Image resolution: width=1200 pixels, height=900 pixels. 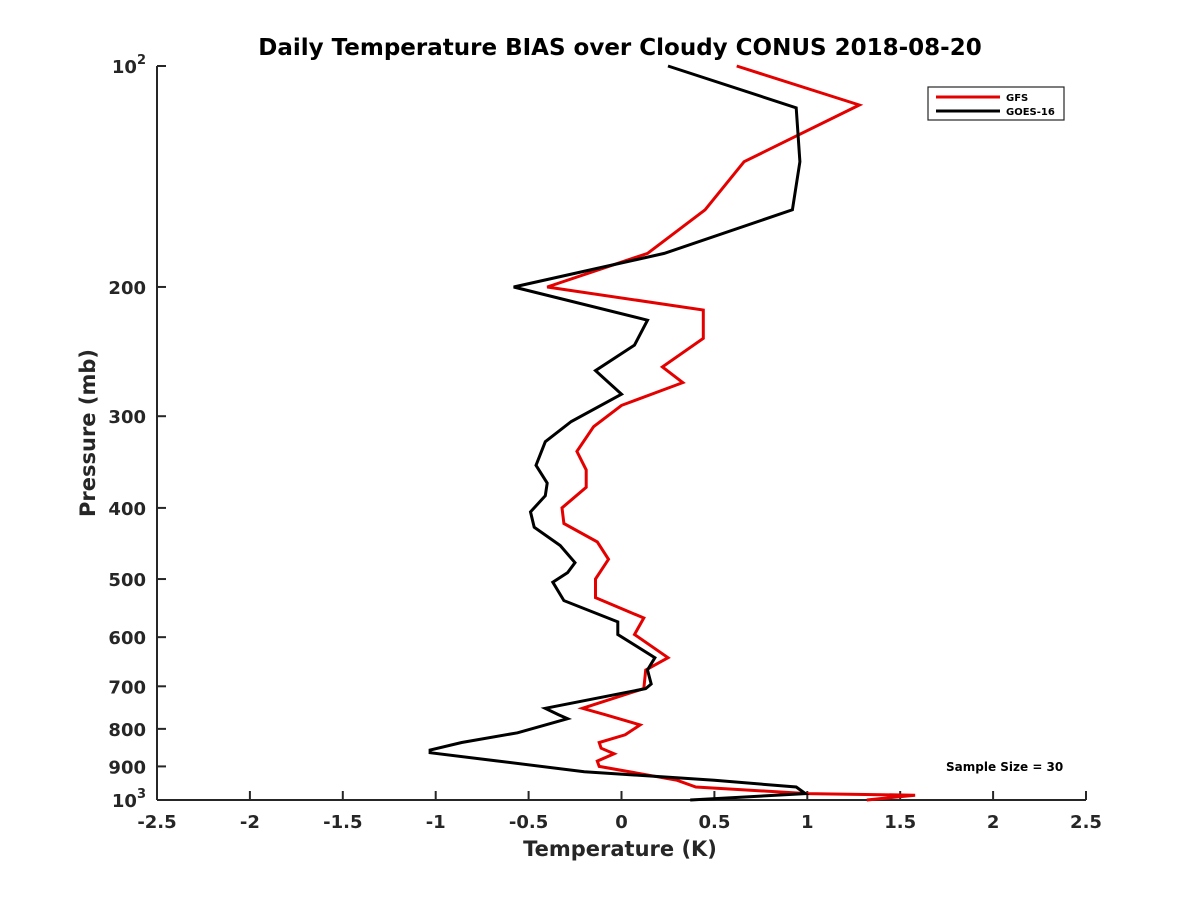 What do you see at coordinates (620, 849) in the screenshot?
I see `x-axis-label: Temperature (K)` at bounding box center [620, 849].